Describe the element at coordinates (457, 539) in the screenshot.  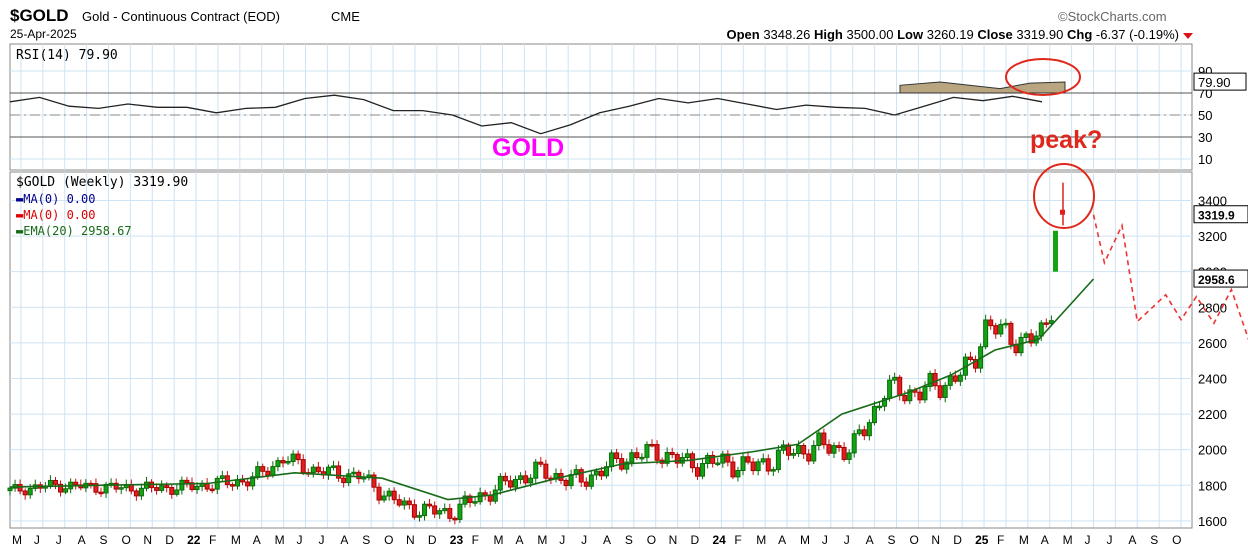
I see `x-tick-label: 23` at that location.